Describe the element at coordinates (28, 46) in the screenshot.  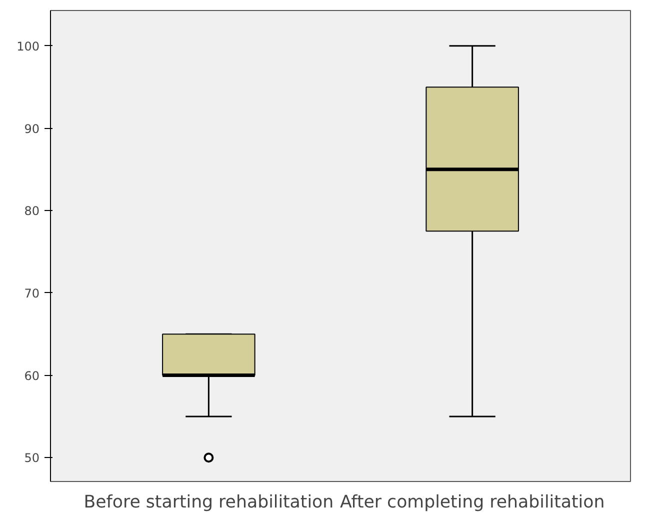
I see `y-tick-label: 100` at that location.